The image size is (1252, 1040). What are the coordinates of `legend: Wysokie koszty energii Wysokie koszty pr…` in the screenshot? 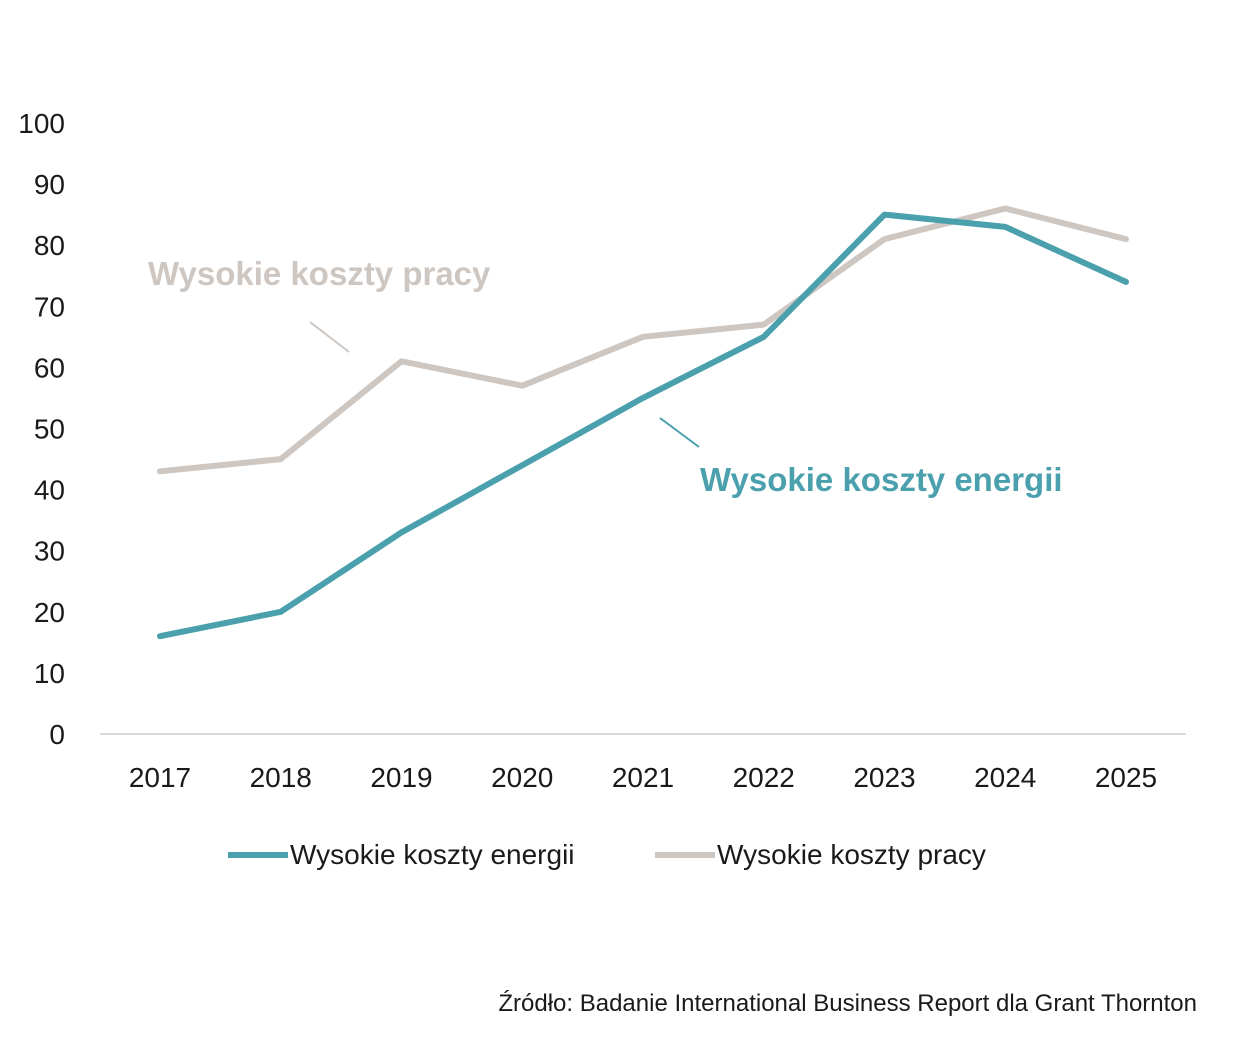 It's located at (607, 854).